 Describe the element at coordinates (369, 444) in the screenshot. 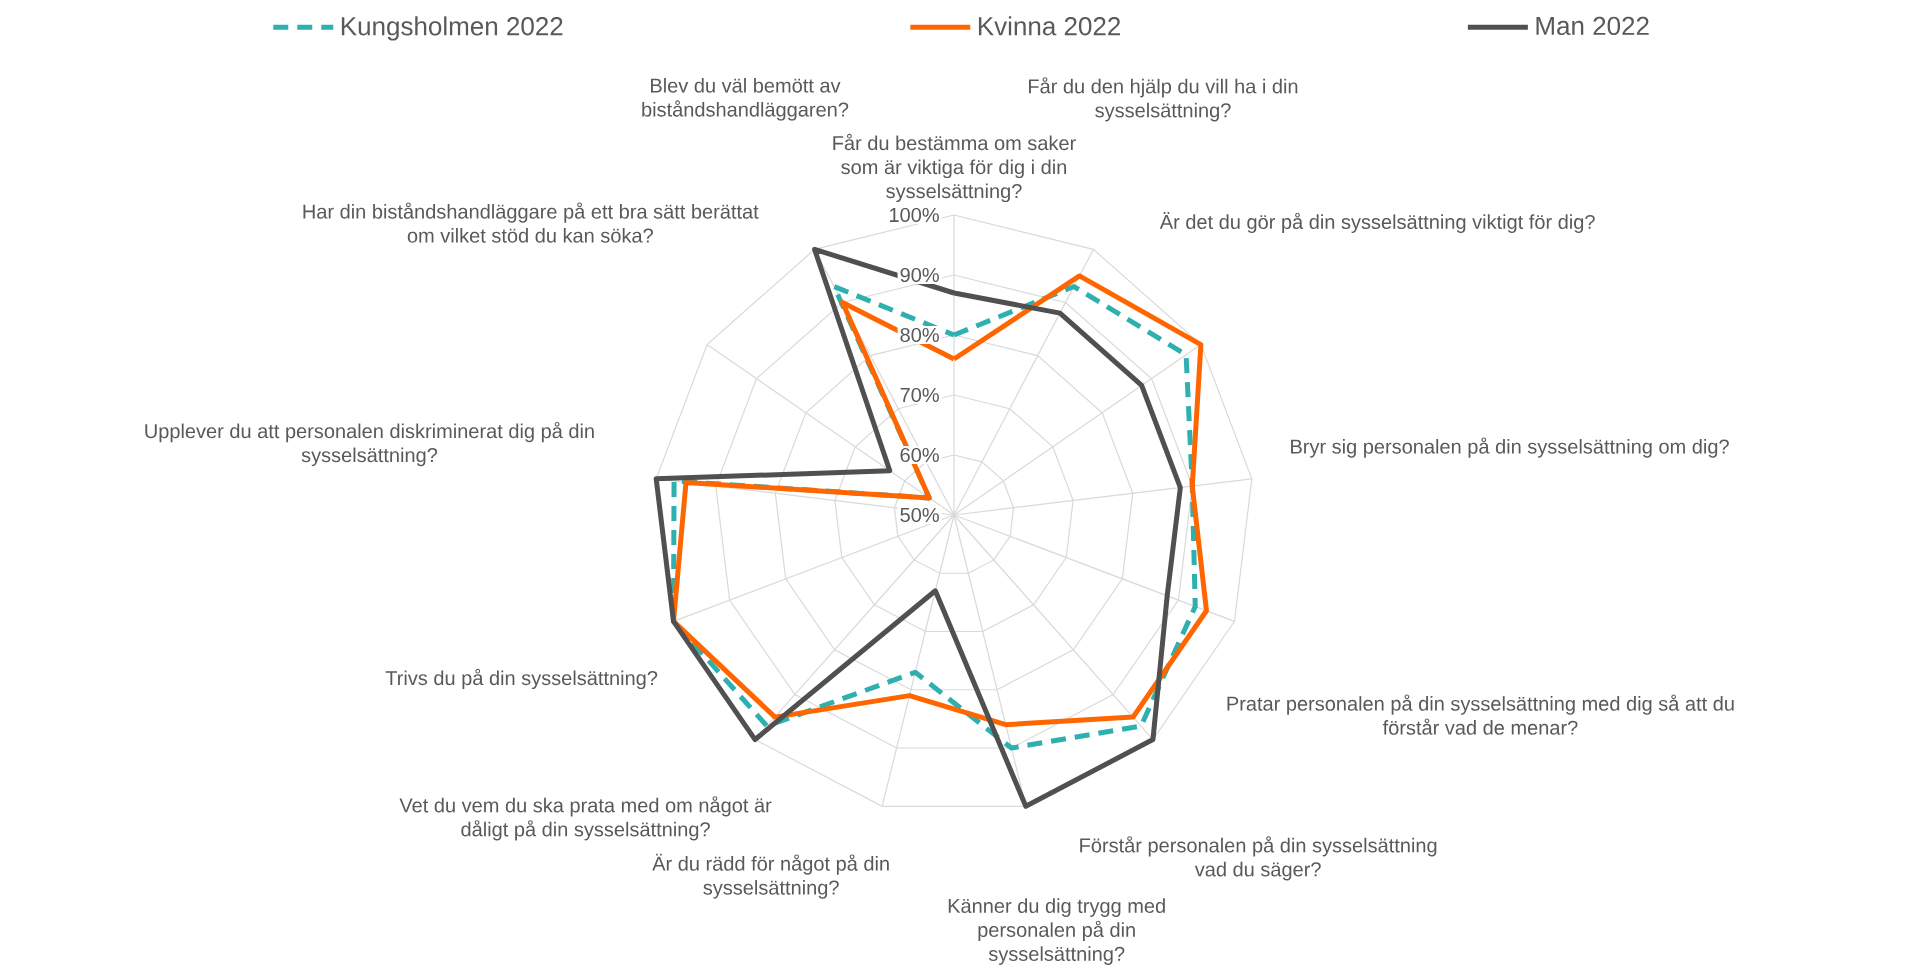

I see `spoke-label: Upplever du att personalen diskriminerat dig på din sysselsättning?` at that location.